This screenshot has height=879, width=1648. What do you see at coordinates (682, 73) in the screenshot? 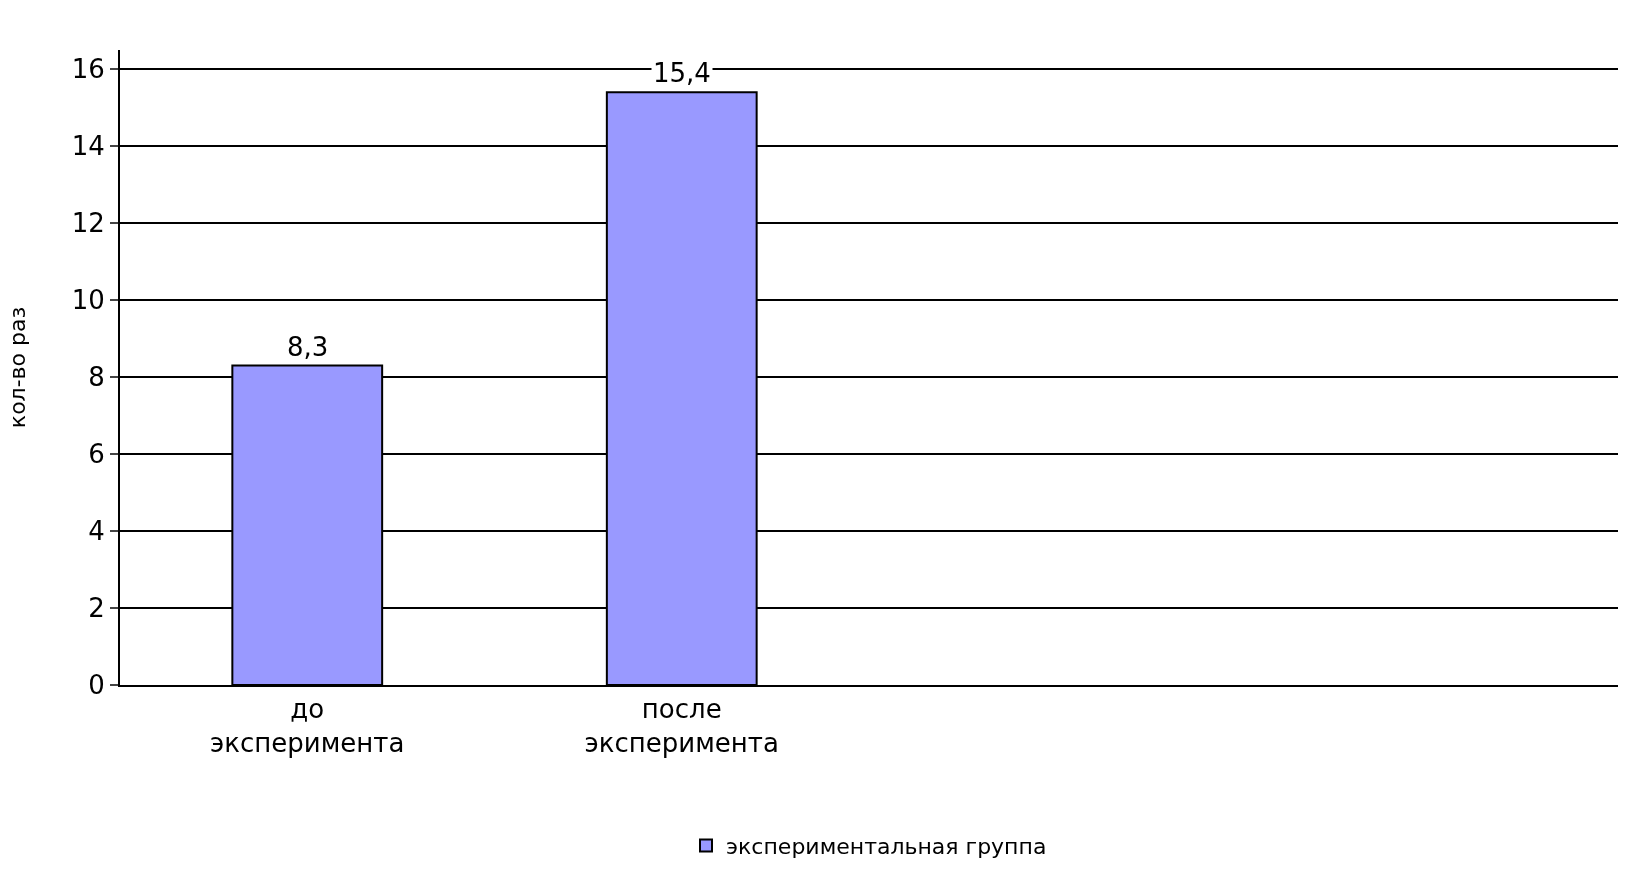
I see `data-label: 15,4` at bounding box center [682, 73].